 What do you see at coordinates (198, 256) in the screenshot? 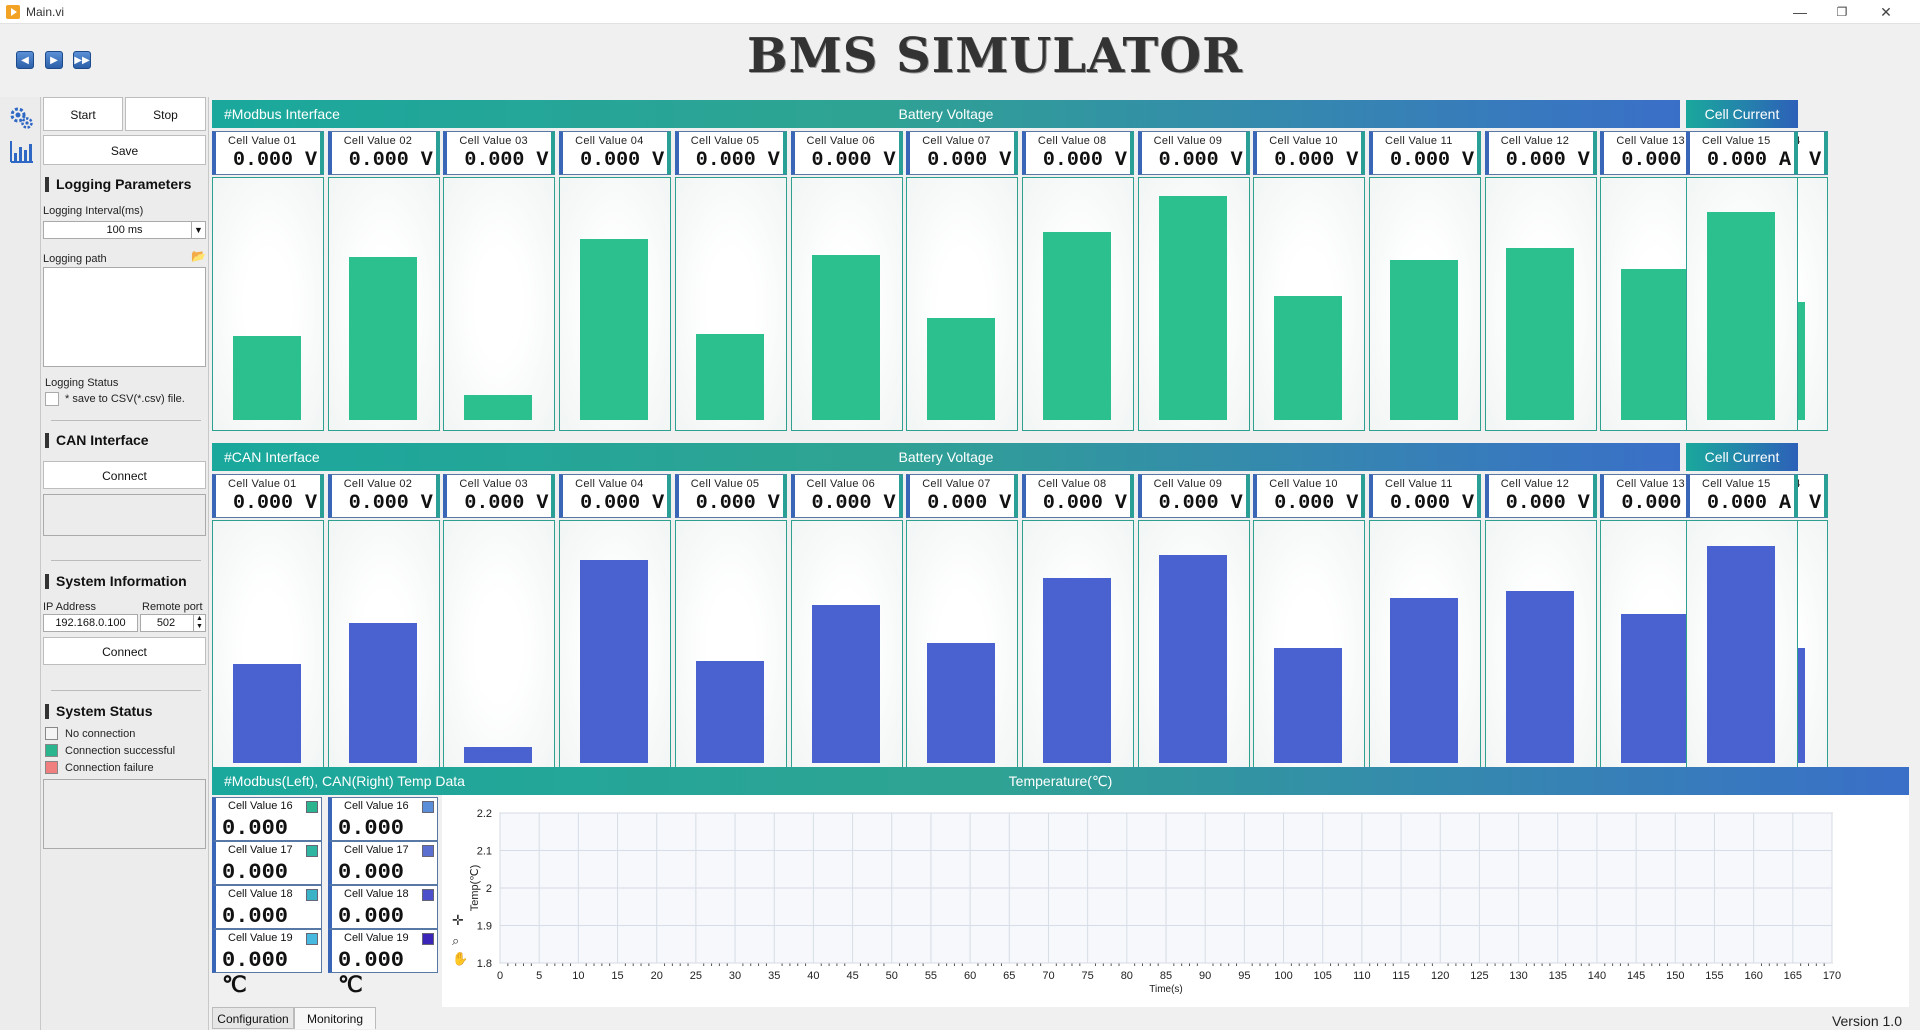
I see `folder-browse-icon: 📂` at bounding box center [198, 256].